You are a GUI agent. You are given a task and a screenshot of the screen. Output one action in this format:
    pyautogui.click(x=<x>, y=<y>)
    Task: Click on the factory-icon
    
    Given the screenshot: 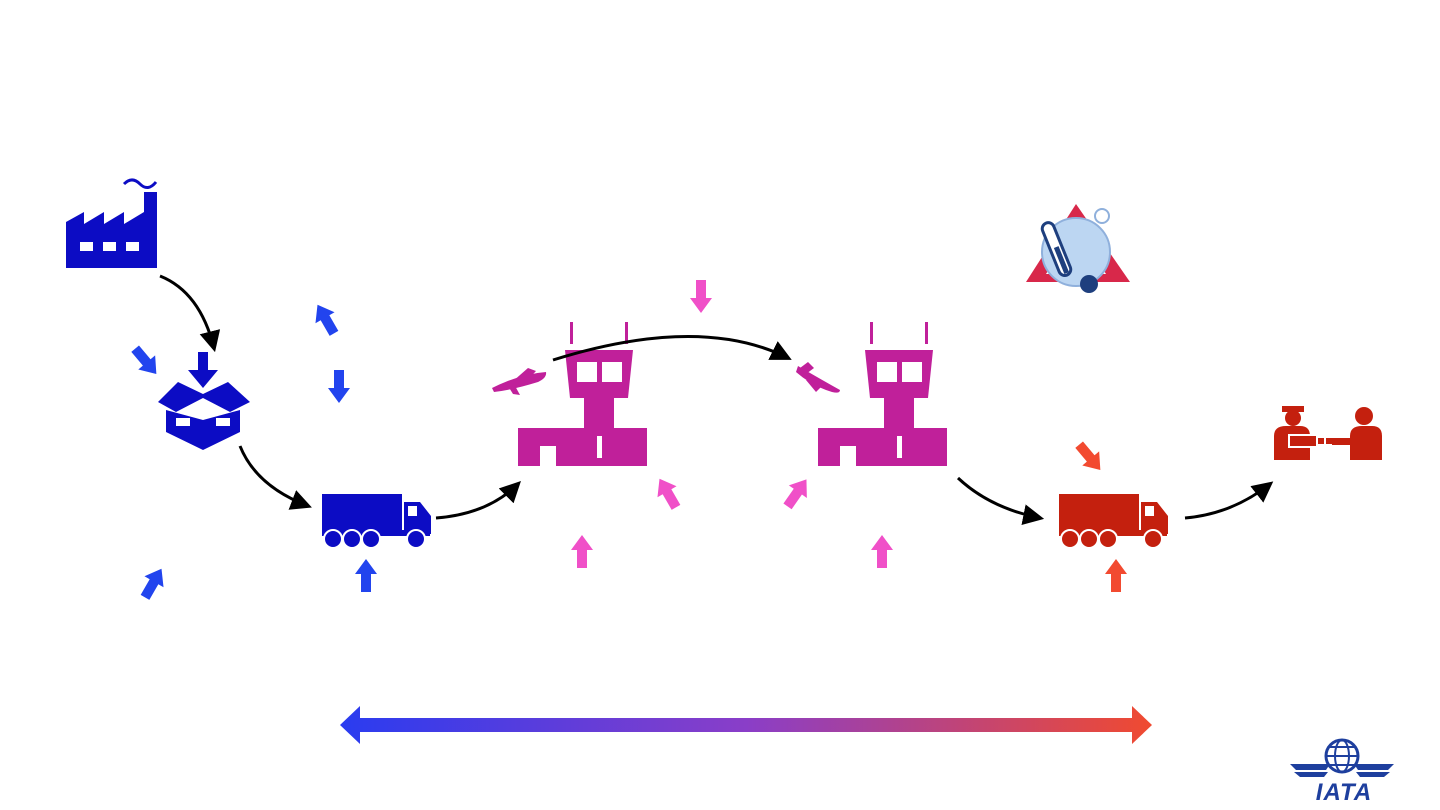 What is the action you would take?
    pyautogui.click(x=112, y=223)
    